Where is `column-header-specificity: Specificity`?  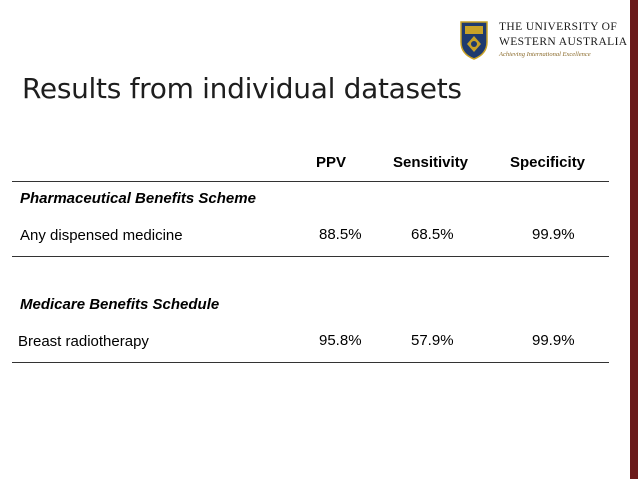 column-header-specificity: Specificity is located at coordinates (548, 162).